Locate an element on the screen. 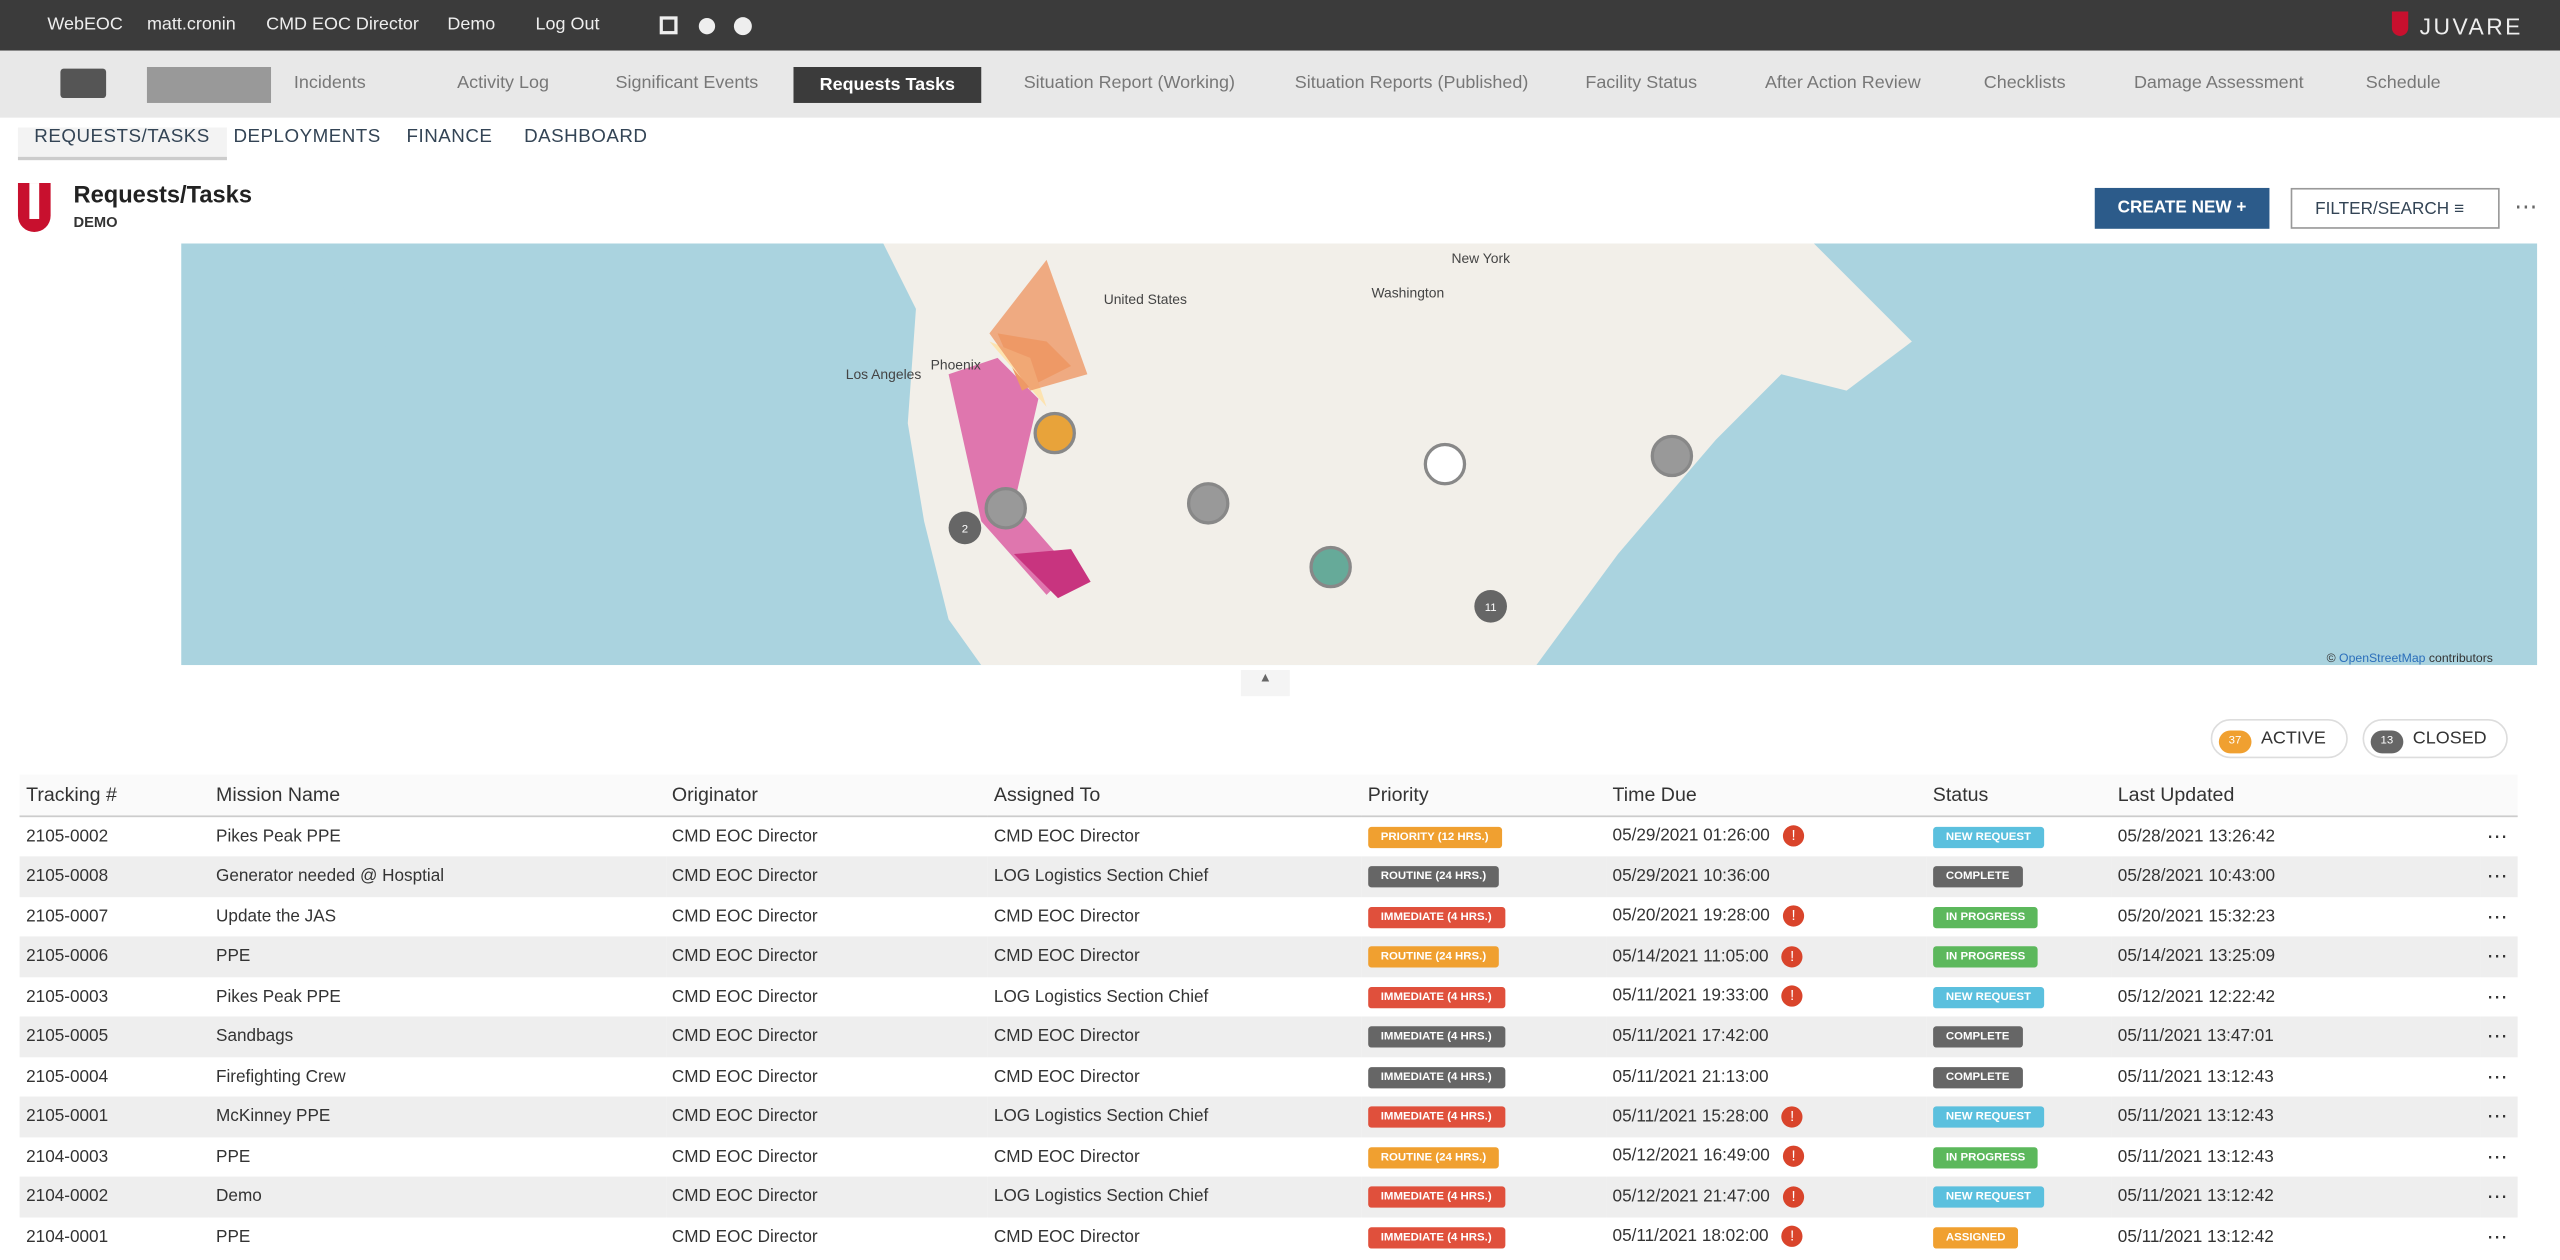 This screenshot has width=2560, height=1260. page-logo is located at coordinates (34, 209).